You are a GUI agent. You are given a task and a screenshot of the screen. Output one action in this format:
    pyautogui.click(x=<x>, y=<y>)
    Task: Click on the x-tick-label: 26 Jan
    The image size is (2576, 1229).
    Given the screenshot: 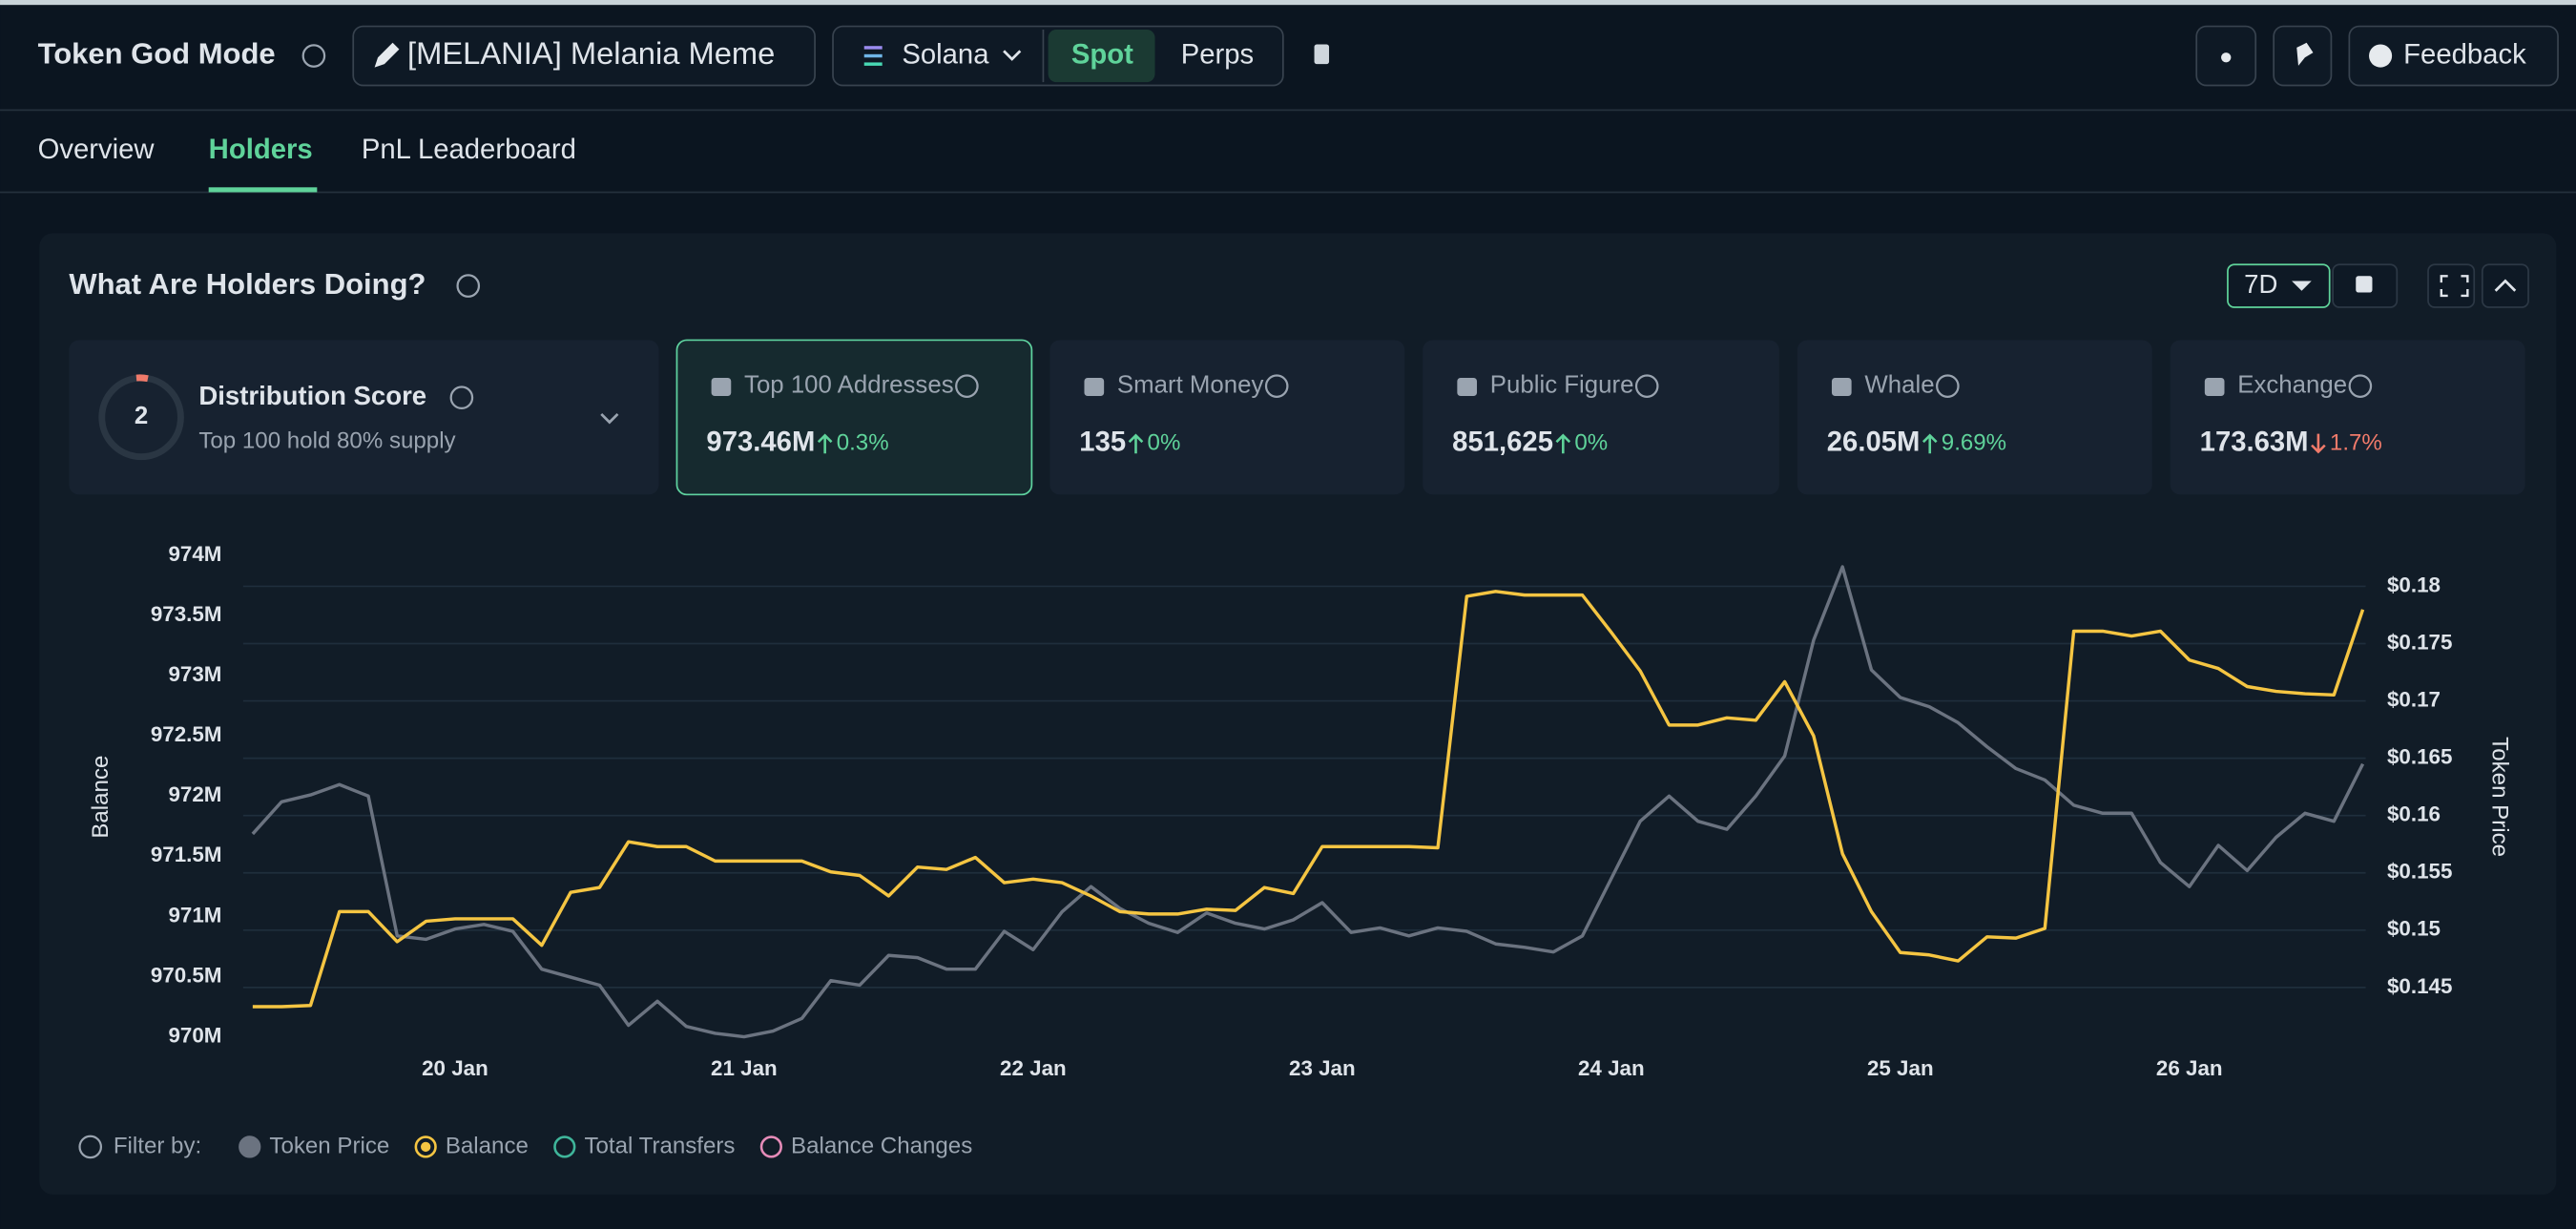 What is the action you would take?
    pyautogui.click(x=2189, y=1068)
    